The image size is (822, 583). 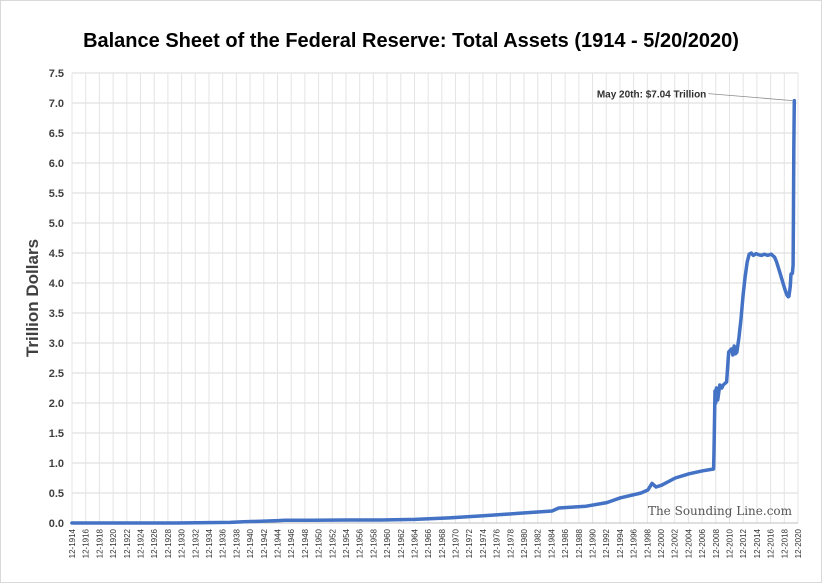 What do you see at coordinates (661, 543) in the screenshot?
I see `x-tick-label: 12-2000` at bounding box center [661, 543].